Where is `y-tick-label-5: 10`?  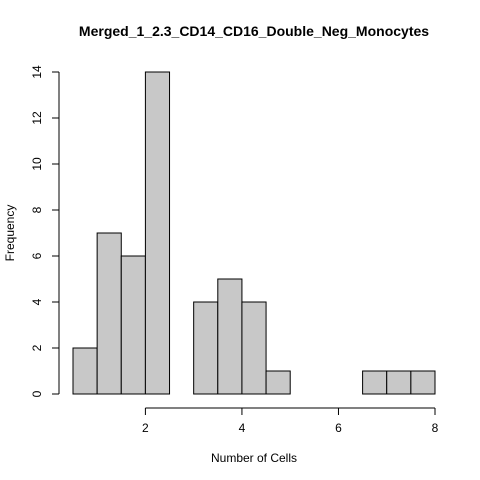 y-tick-label-5: 10 is located at coordinates (37, 164).